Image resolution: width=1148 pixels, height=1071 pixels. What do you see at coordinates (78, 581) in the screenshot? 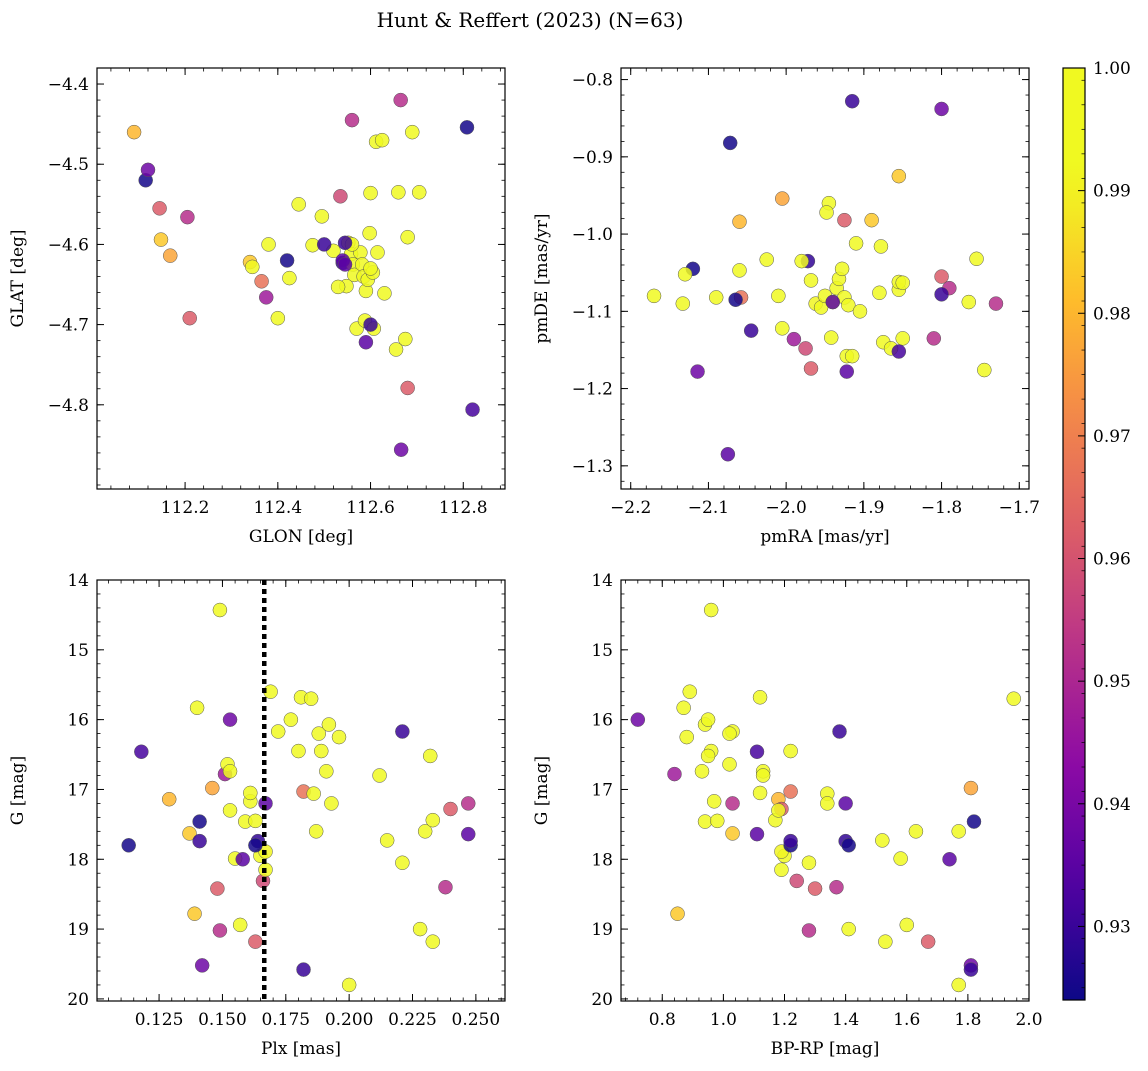
I see `y-tick-label: 14` at bounding box center [78, 581].